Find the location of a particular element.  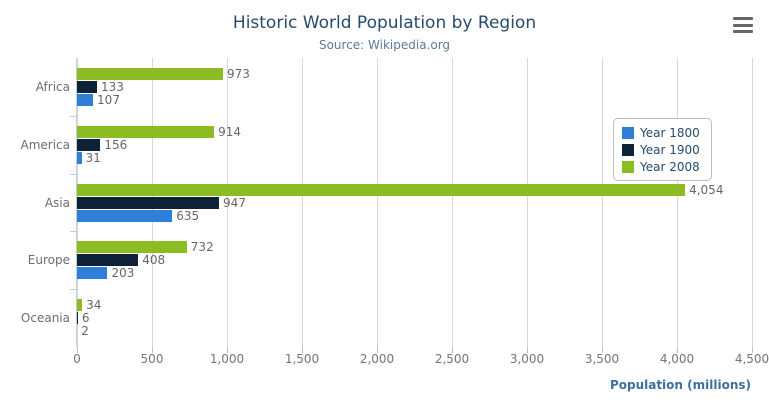

x-axis-tick-label: 3,500 is located at coordinates (602, 359).